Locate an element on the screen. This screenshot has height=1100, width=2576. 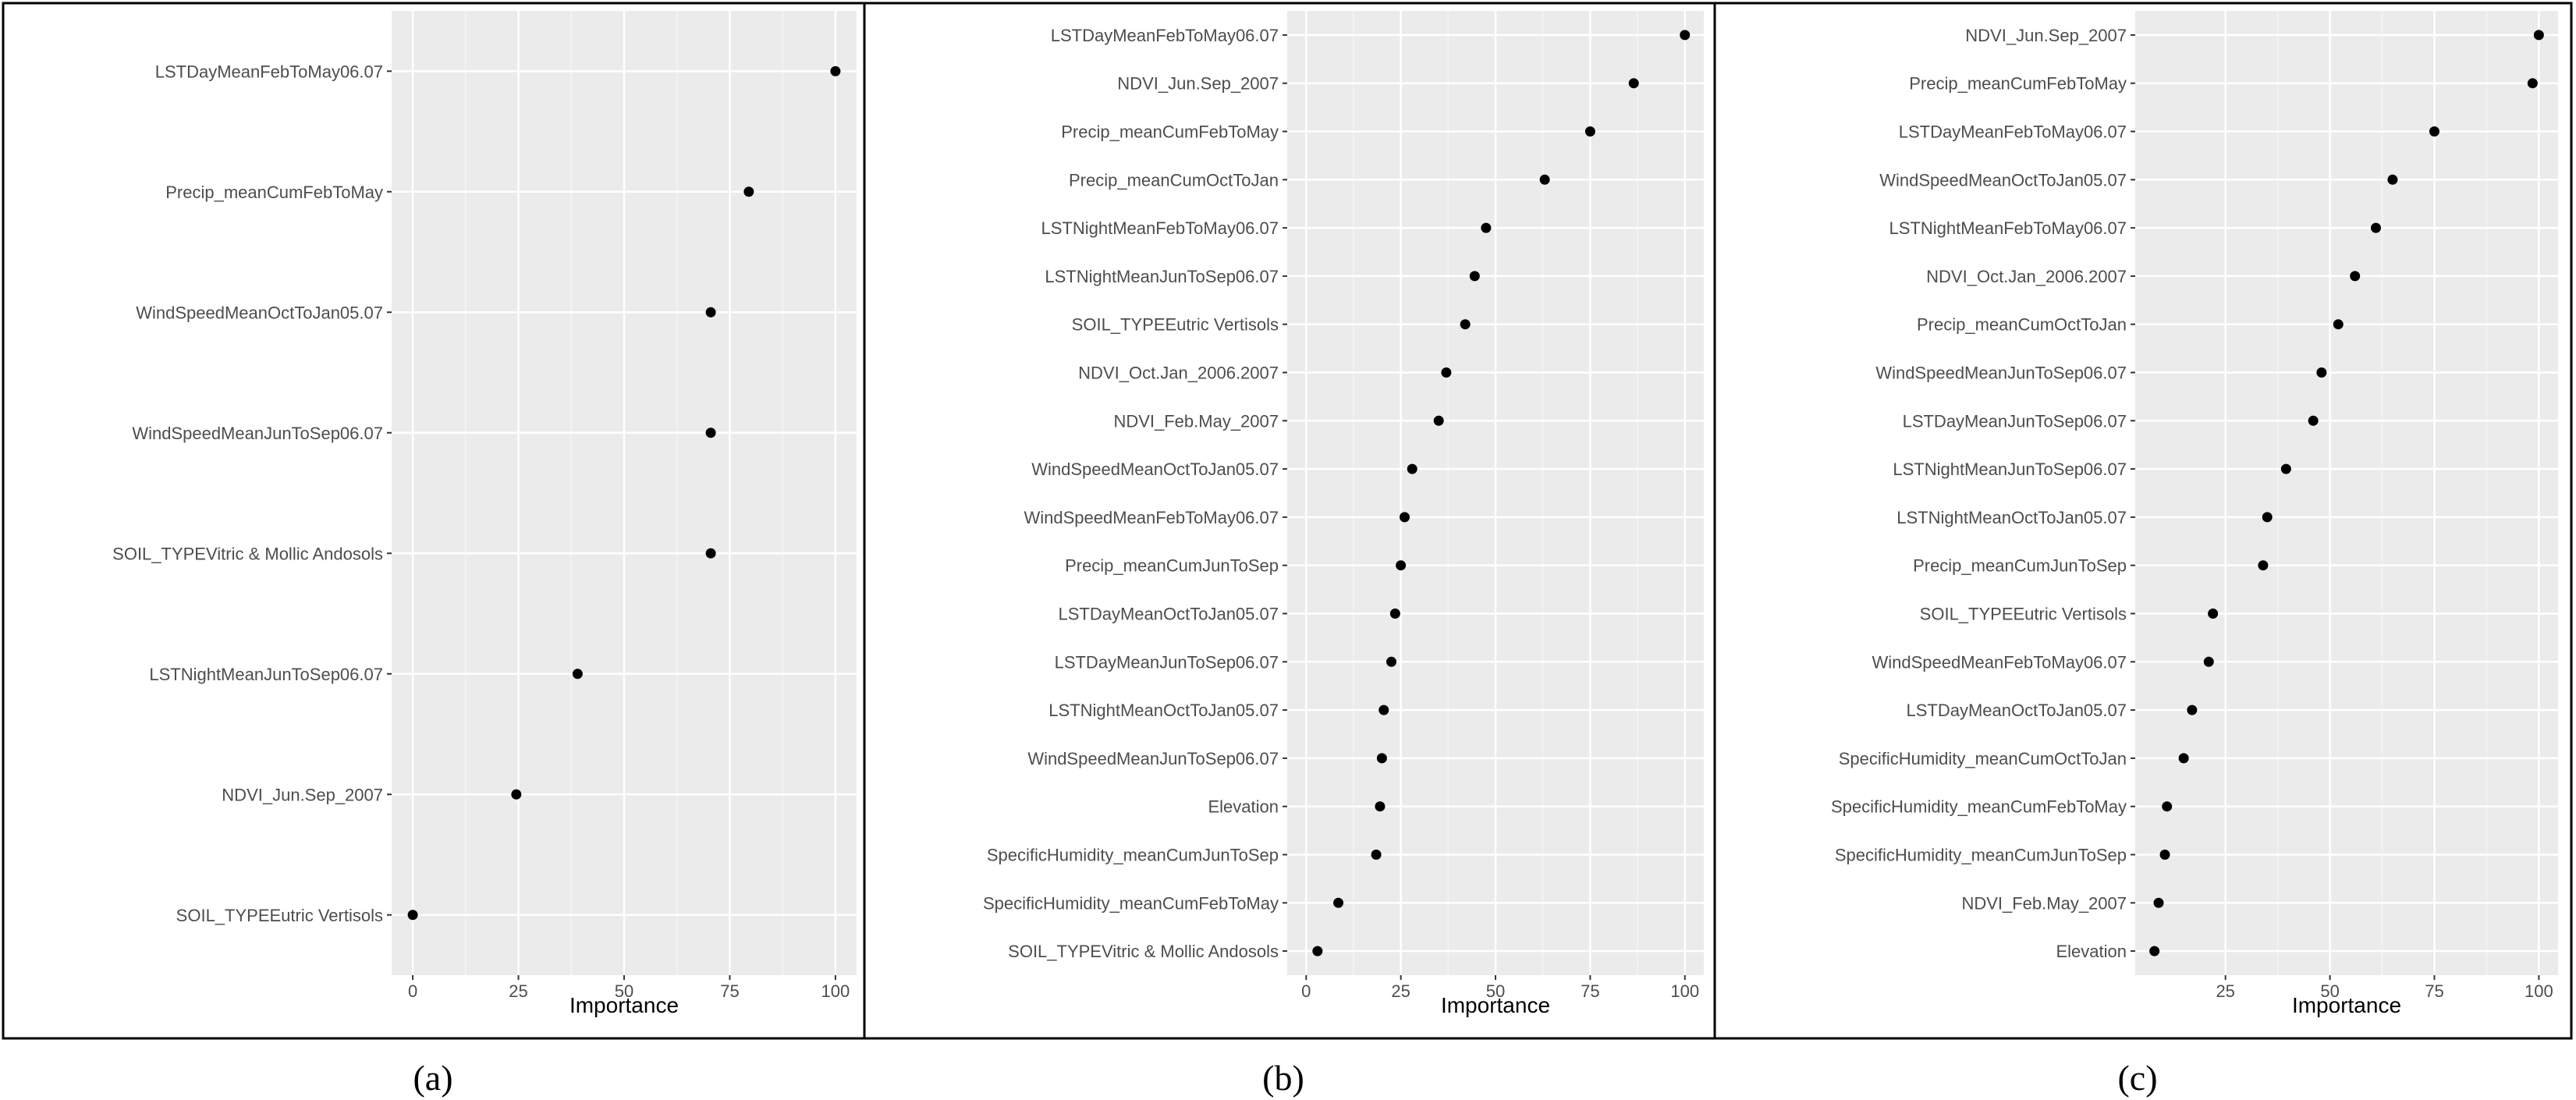
y-tick-label: WindSpeedMeanOctToJan05.07 is located at coordinates (2003, 180).